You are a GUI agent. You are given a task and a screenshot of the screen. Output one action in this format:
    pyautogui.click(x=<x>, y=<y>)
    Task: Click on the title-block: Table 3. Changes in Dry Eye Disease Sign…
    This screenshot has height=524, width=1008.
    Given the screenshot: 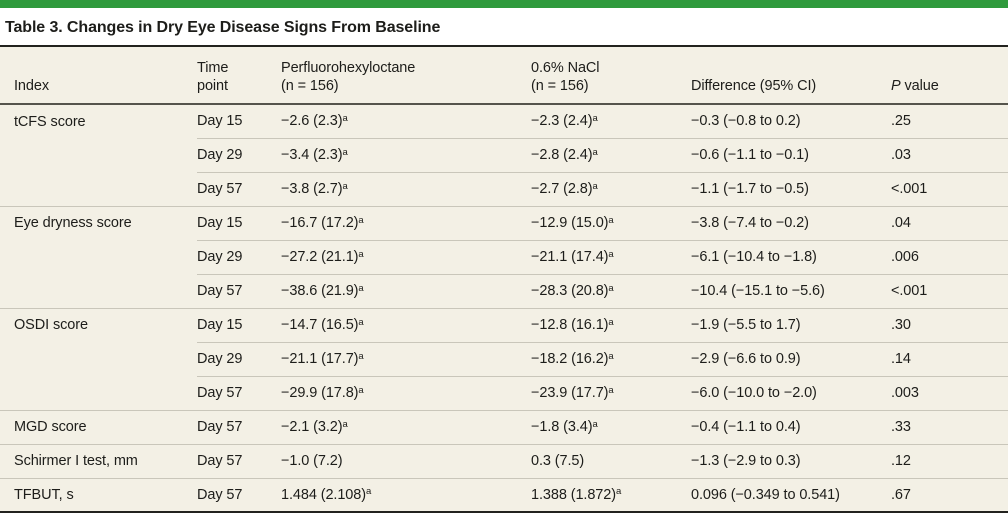 What is the action you would take?
    pyautogui.click(x=504, y=27)
    